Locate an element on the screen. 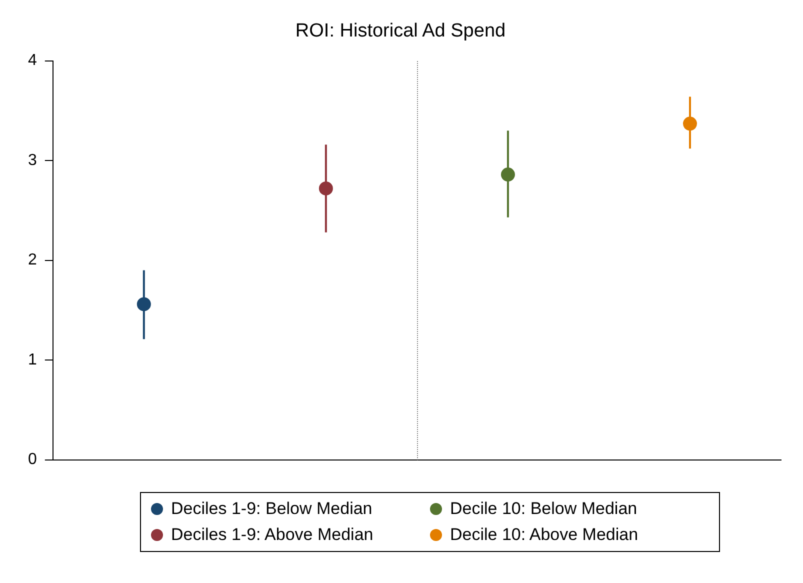 Image resolution: width=803 pixels, height=583 pixels. y-tick-label: 1 is located at coordinates (32, 359).